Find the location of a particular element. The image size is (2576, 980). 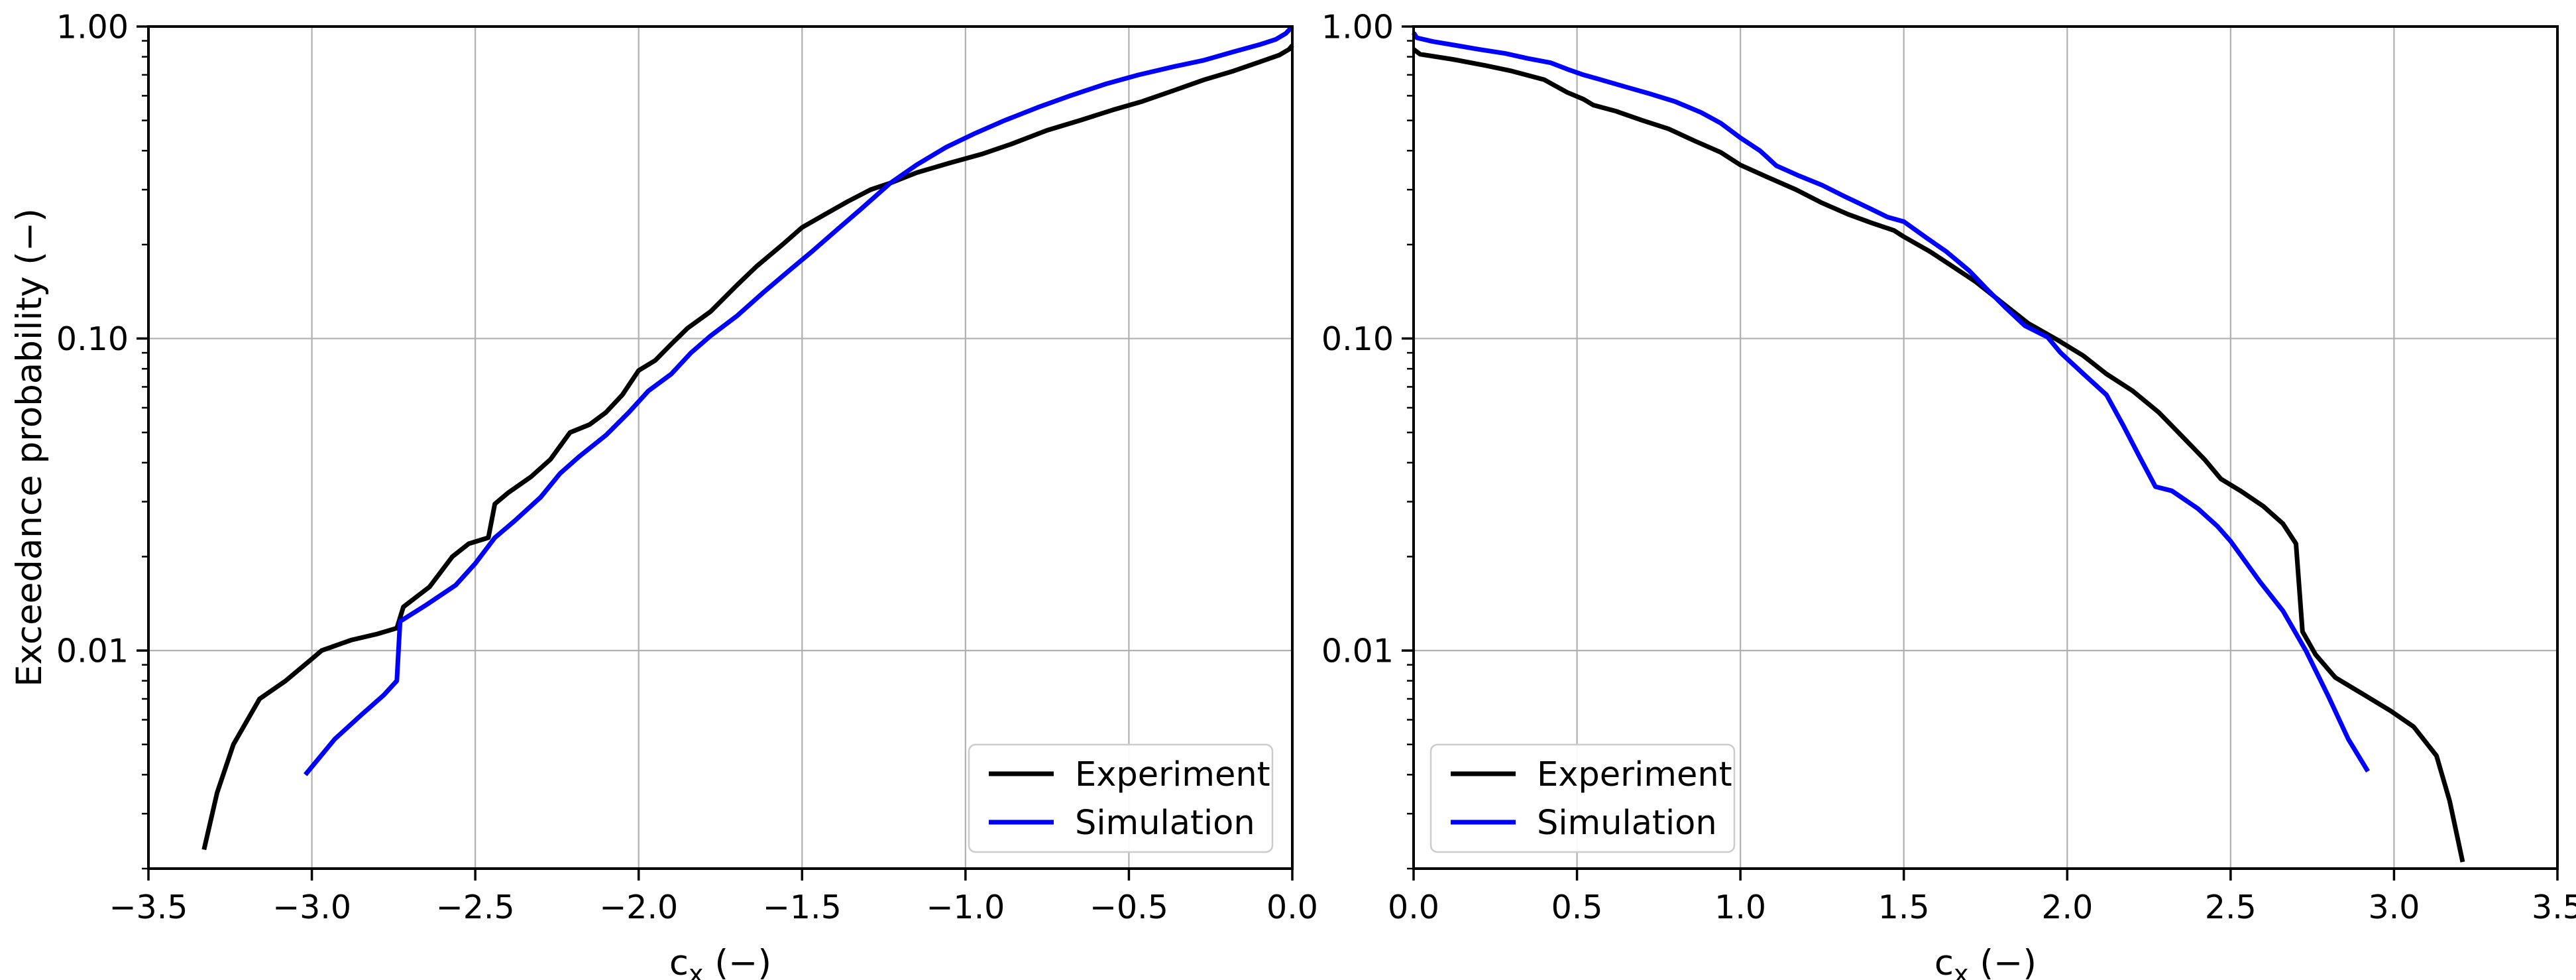

y-axis-label: Exceedance probability (−) is located at coordinates (29, 448).